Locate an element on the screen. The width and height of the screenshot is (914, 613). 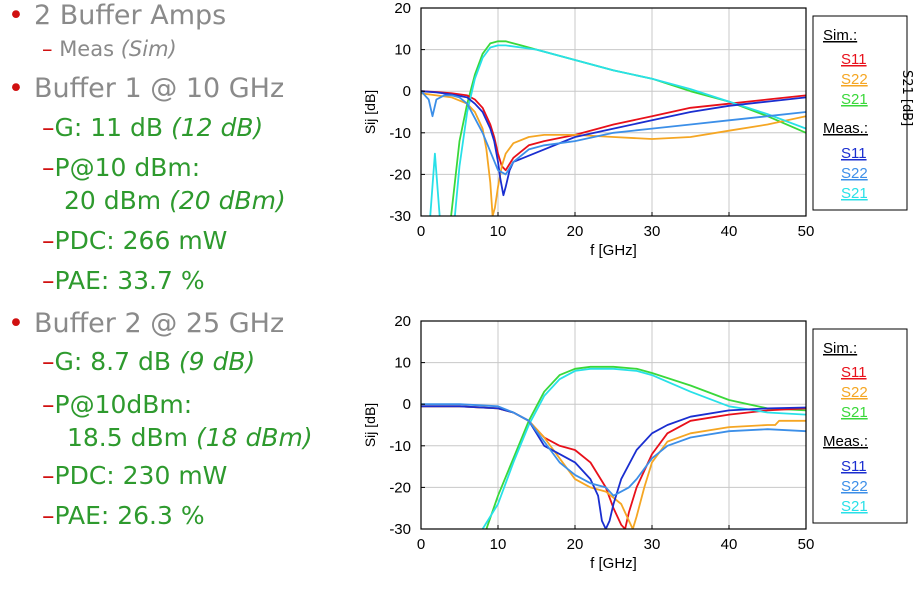
buffer1-pae: –PAE: 33.7 % is located at coordinates (123, 280).